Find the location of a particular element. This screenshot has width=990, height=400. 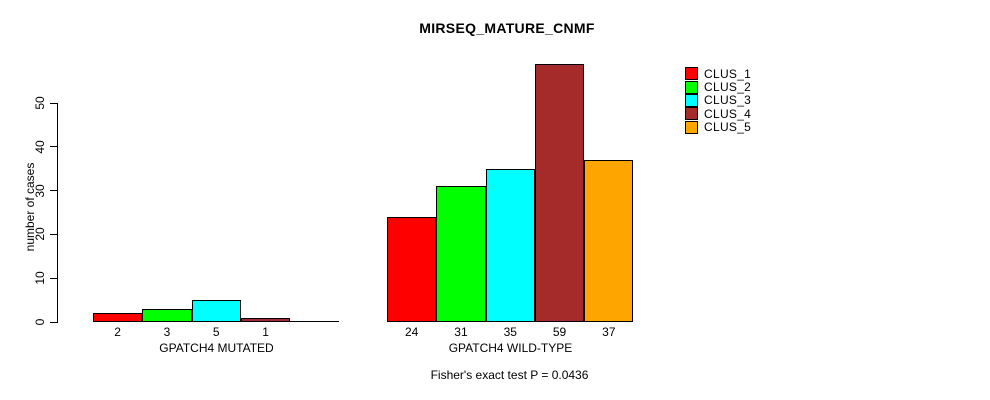

group-label-mutated: GPATCH4 MUTATED is located at coordinates (216, 348).